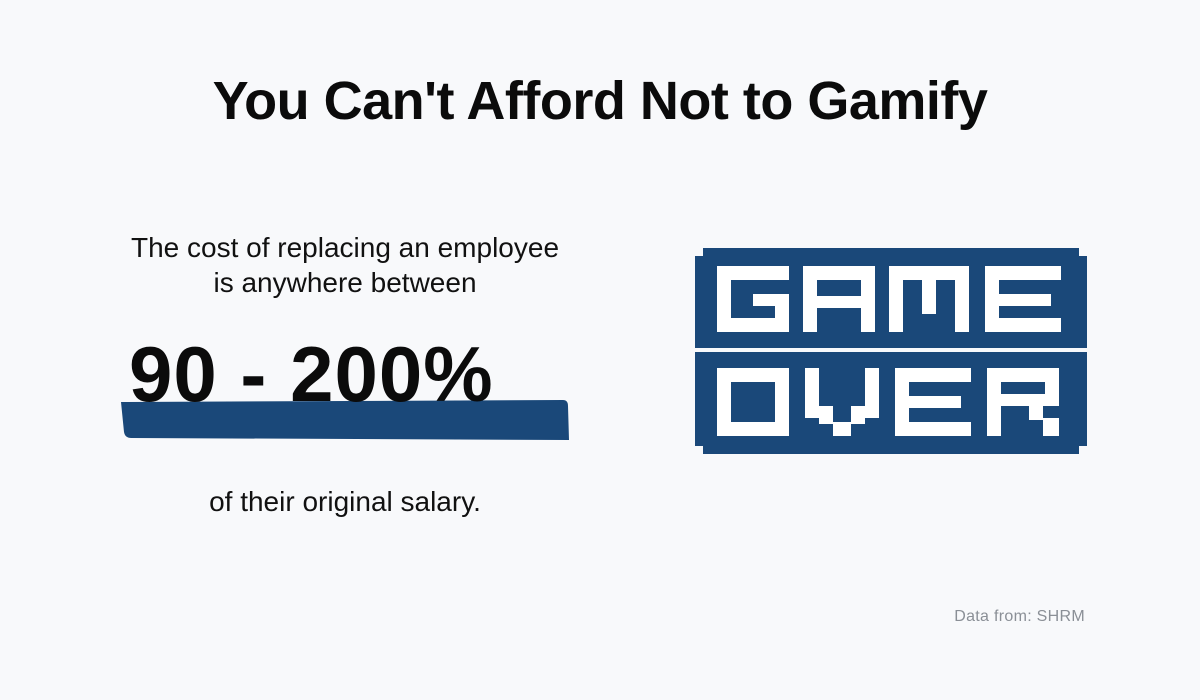  What do you see at coordinates (345, 501) in the screenshot?
I see `outro-text: of their original salary.` at bounding box center [345, 501].